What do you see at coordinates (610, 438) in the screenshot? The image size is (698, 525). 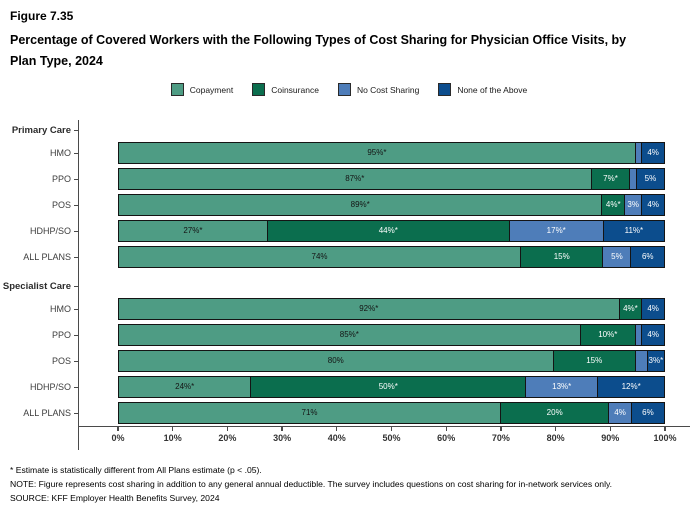 I see `x-axis-tick-label: 90%` at bounding box center [610, 438].